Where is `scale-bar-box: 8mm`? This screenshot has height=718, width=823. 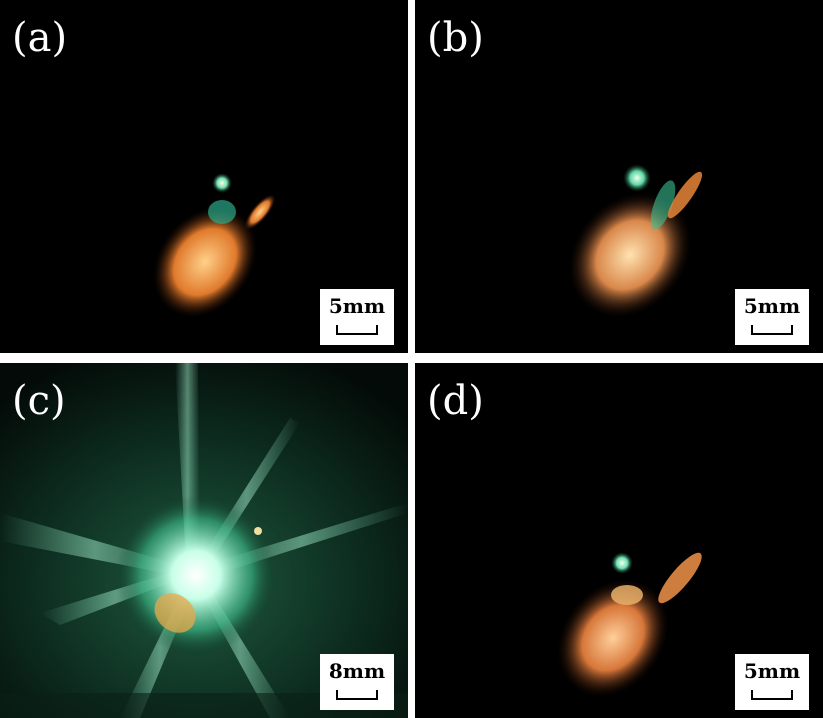 scale-bar-box: 8mm is located at coordinates (357, 682).